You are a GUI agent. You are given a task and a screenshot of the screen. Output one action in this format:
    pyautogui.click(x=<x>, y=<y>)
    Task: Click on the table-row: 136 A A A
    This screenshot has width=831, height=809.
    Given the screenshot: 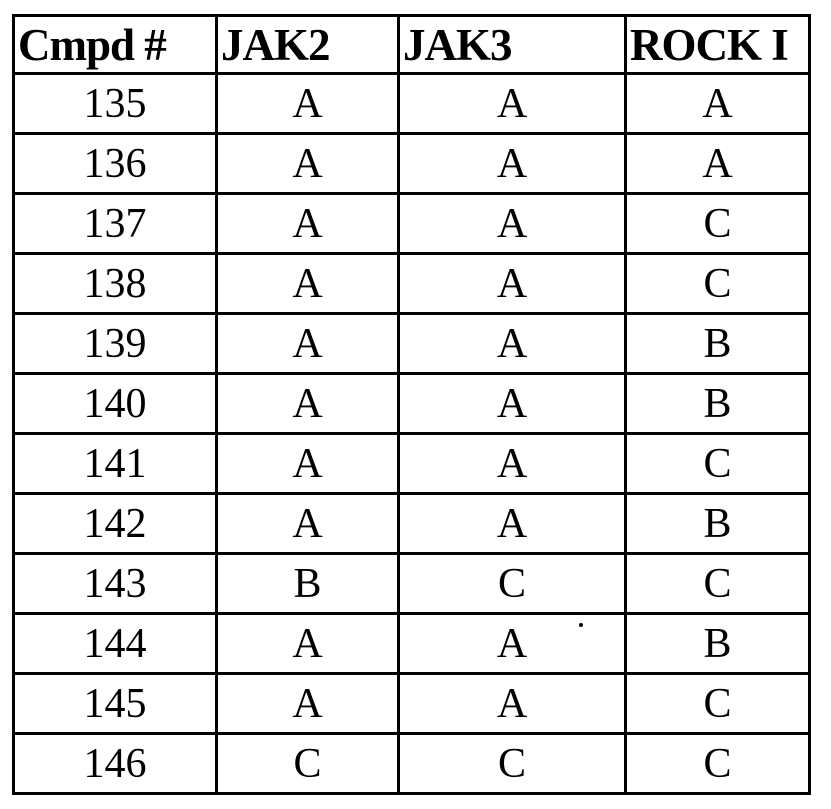 What is the action you would take?
    pyautogui.click(x=411, y=163)
    